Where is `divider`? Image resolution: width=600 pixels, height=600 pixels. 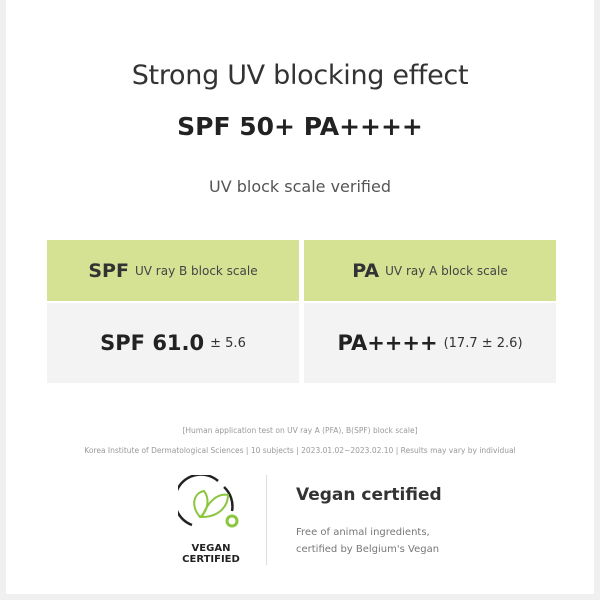
divider is located at coordinates (266, 520).